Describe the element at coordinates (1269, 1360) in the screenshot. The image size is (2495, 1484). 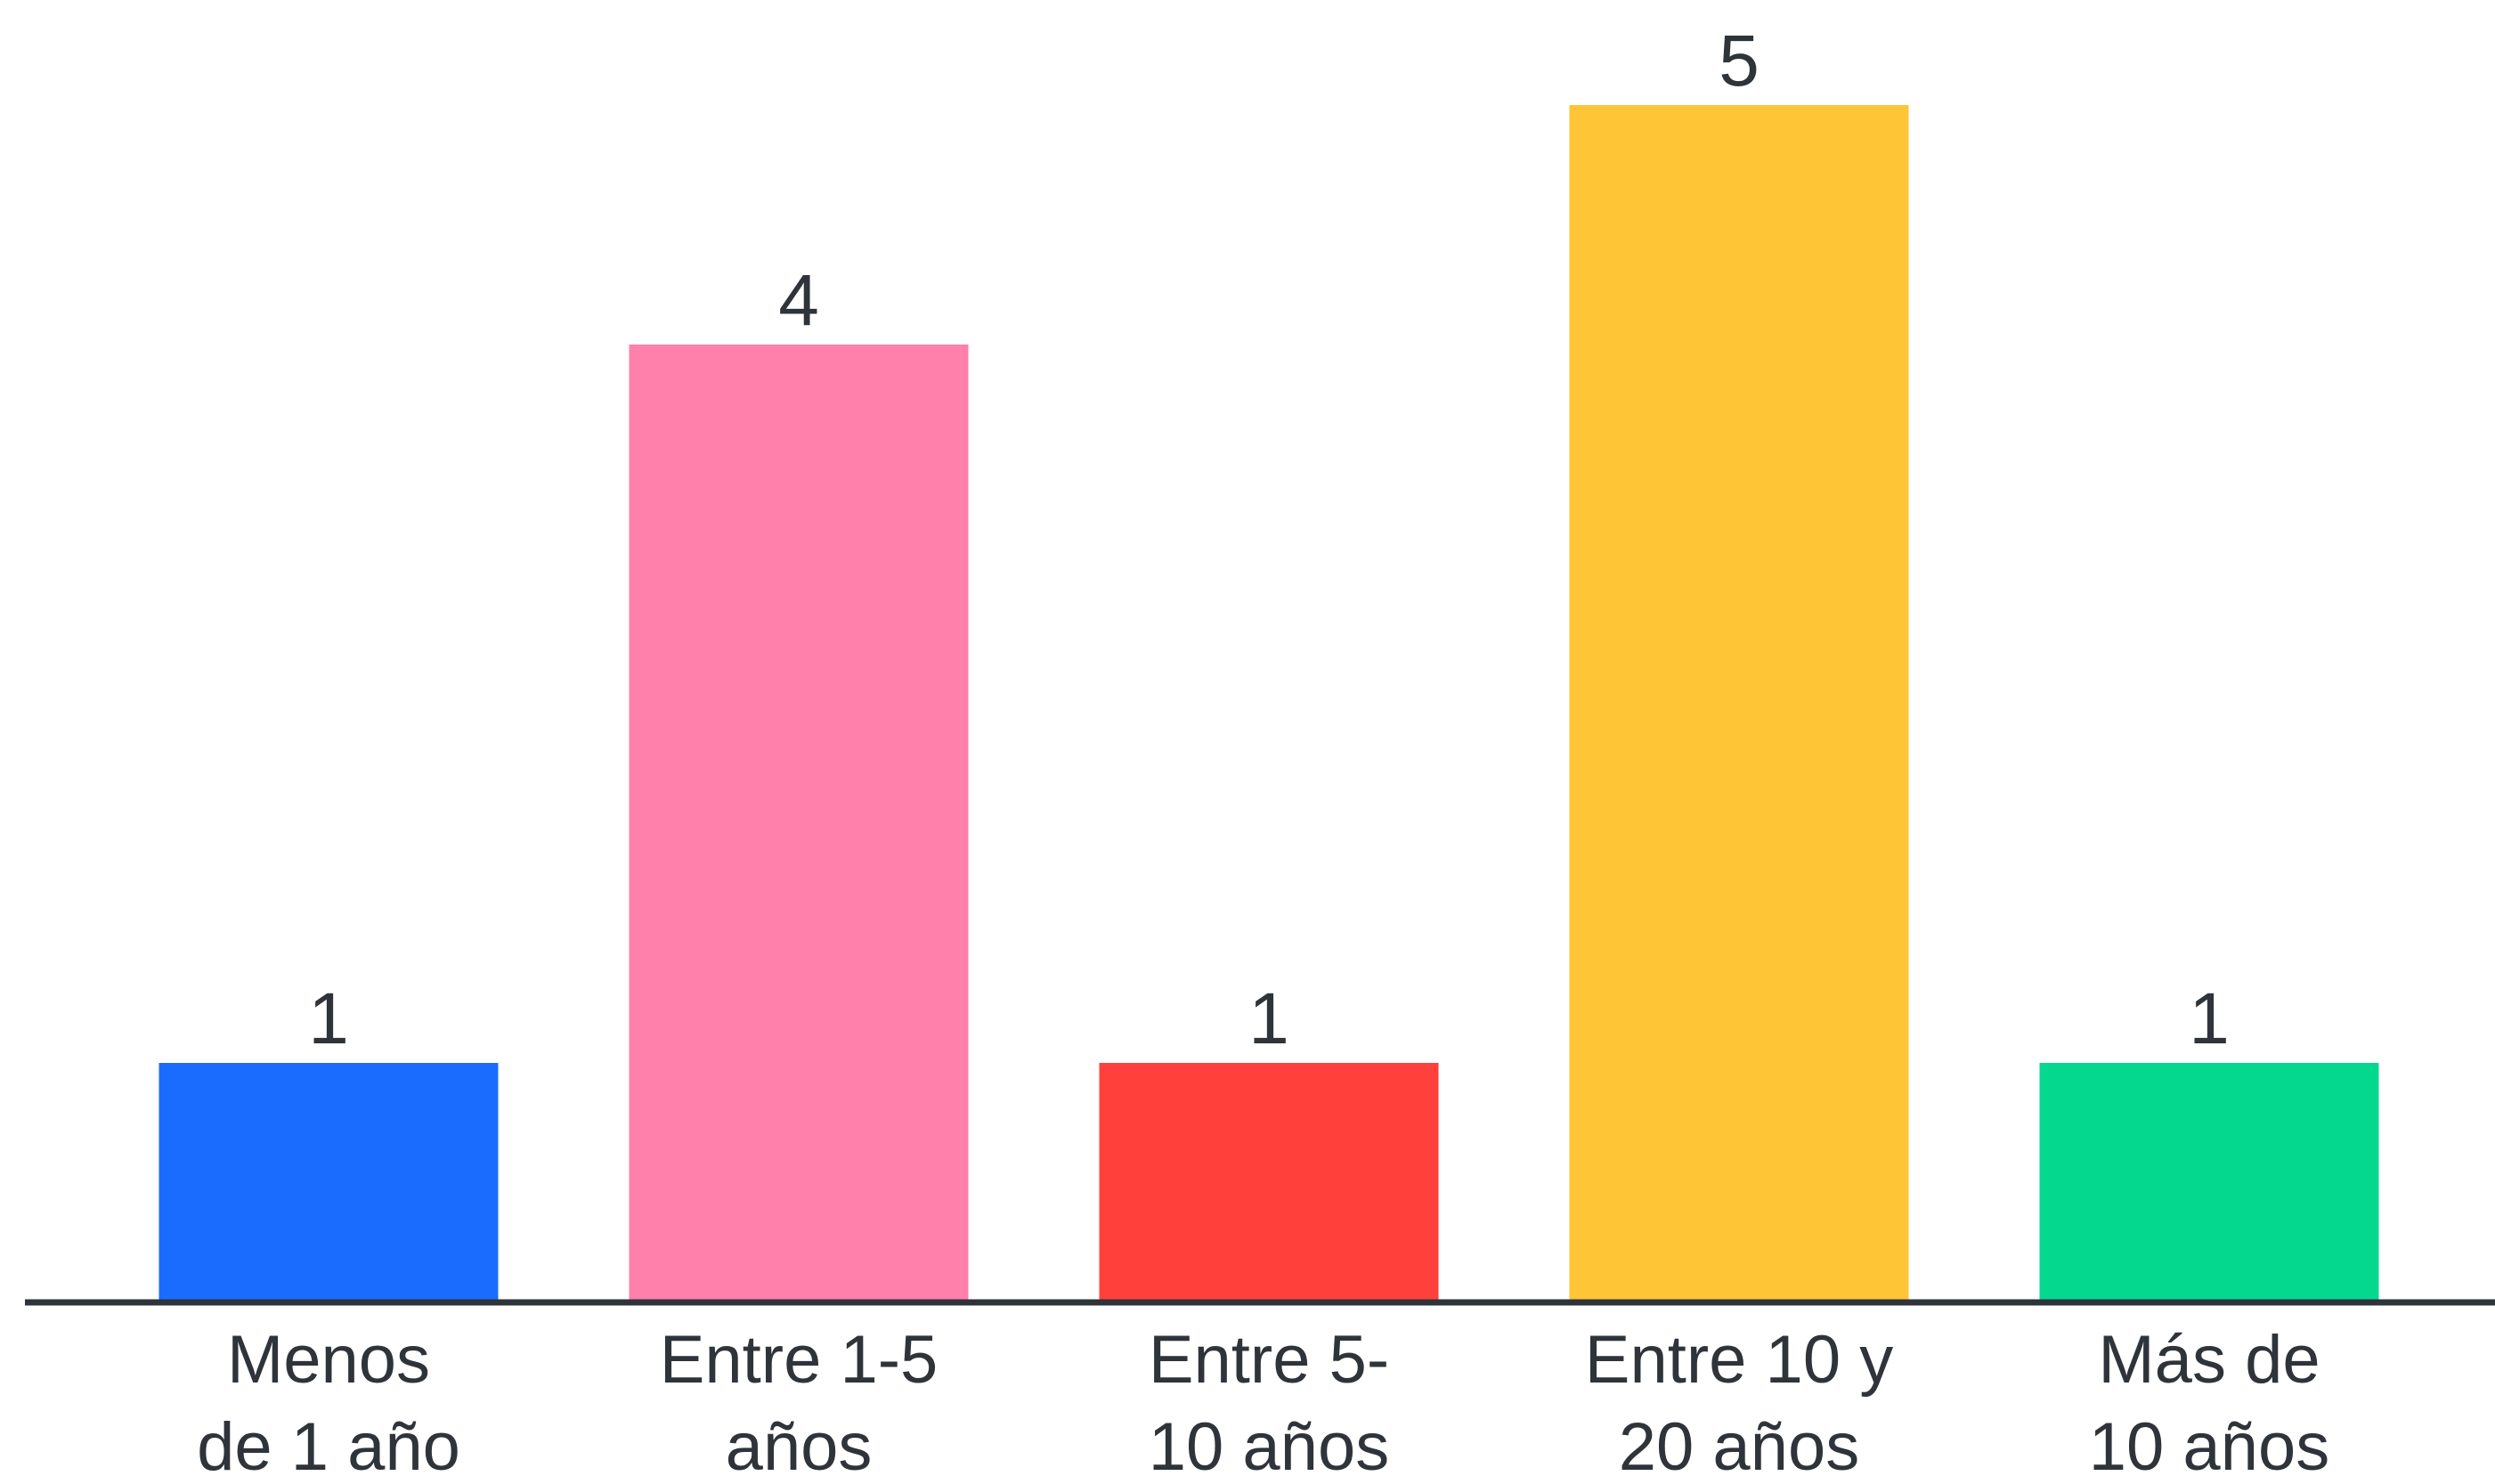
I see `category-label-line: Entre 5-` at that location.